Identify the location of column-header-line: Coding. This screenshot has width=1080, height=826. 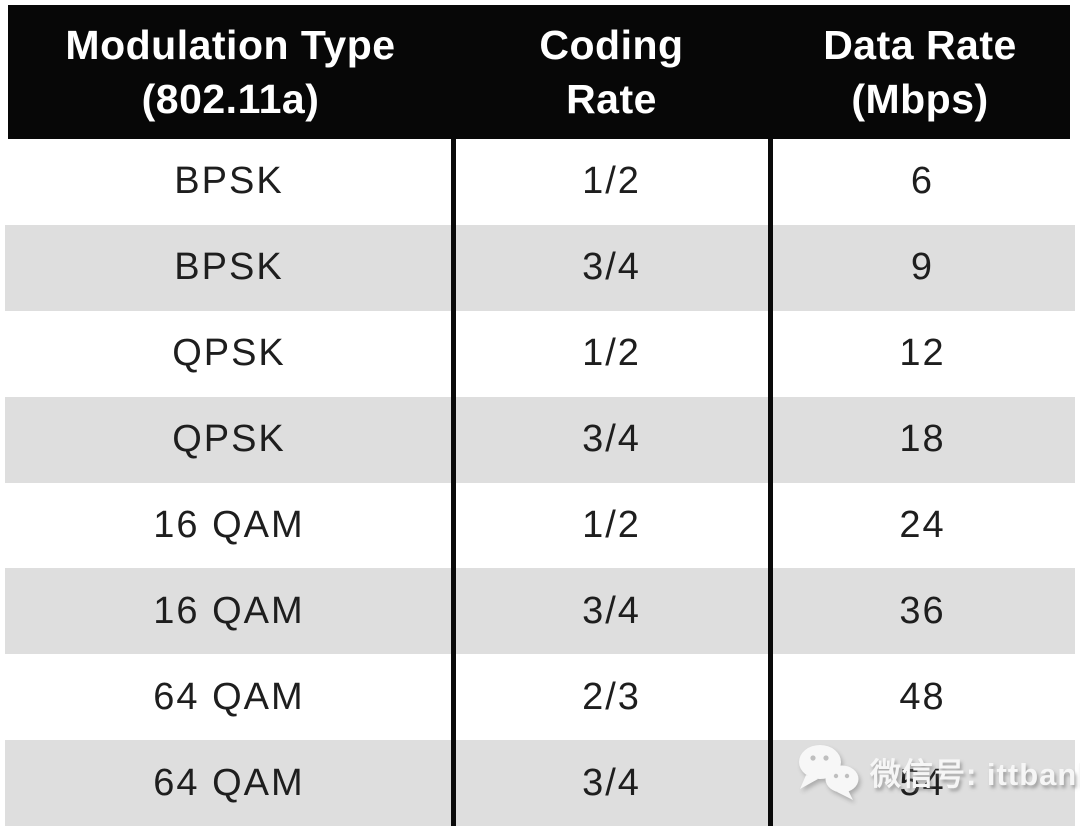
(611, 45).